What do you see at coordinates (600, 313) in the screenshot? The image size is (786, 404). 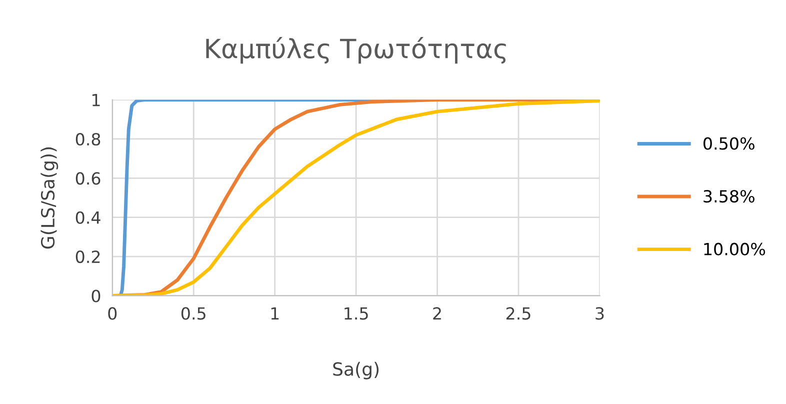 I see `x-tick-label: 3` at bounding box center [600, 313].